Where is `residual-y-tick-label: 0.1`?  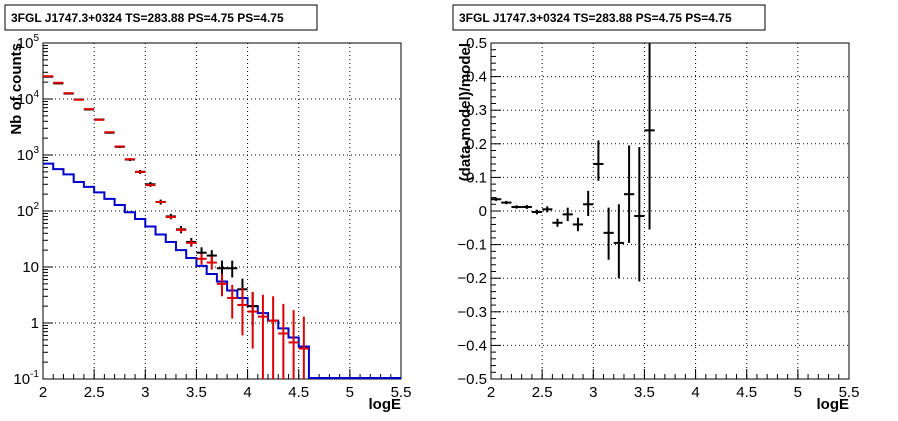 residual-y-tick-label: 0.1 is located at coordinates (476, 177).